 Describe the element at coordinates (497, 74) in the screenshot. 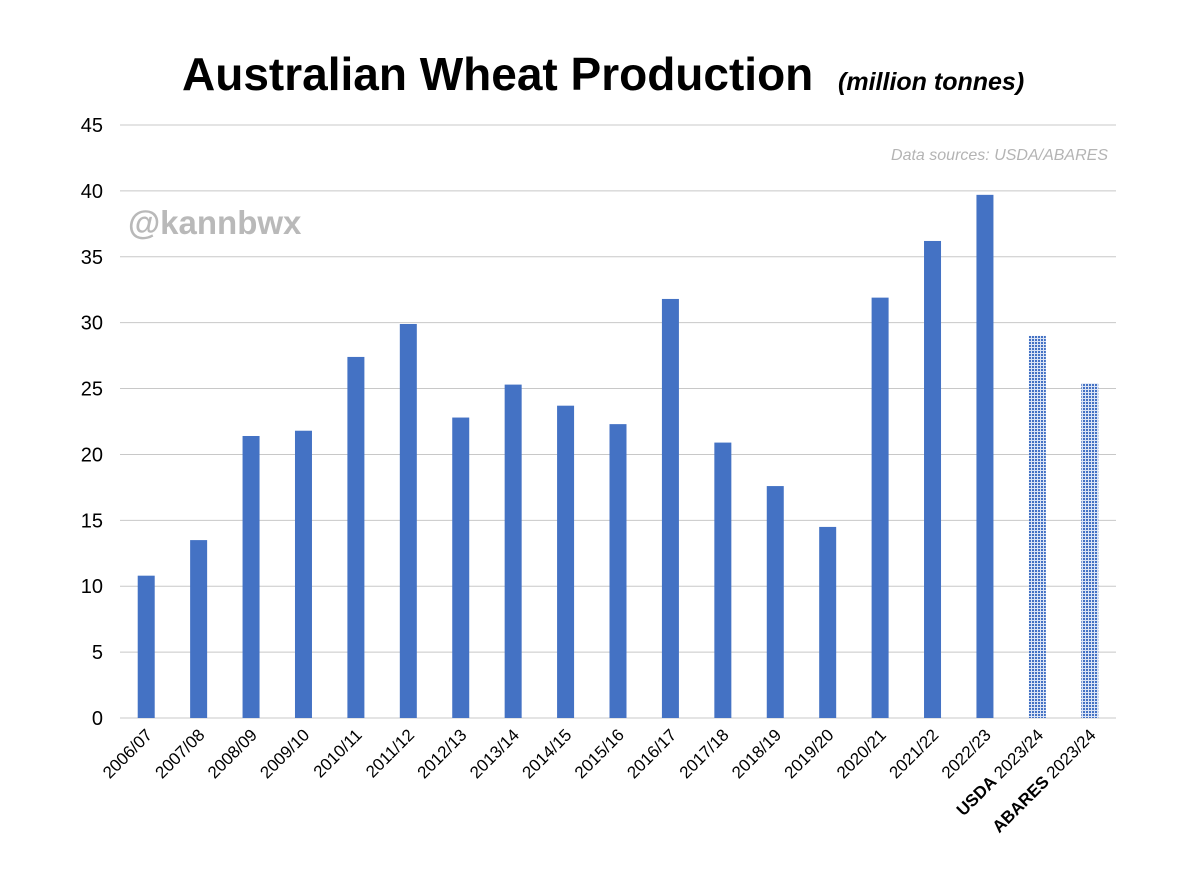

I see `chart-title-main: Australian Wheat Production` at that location.